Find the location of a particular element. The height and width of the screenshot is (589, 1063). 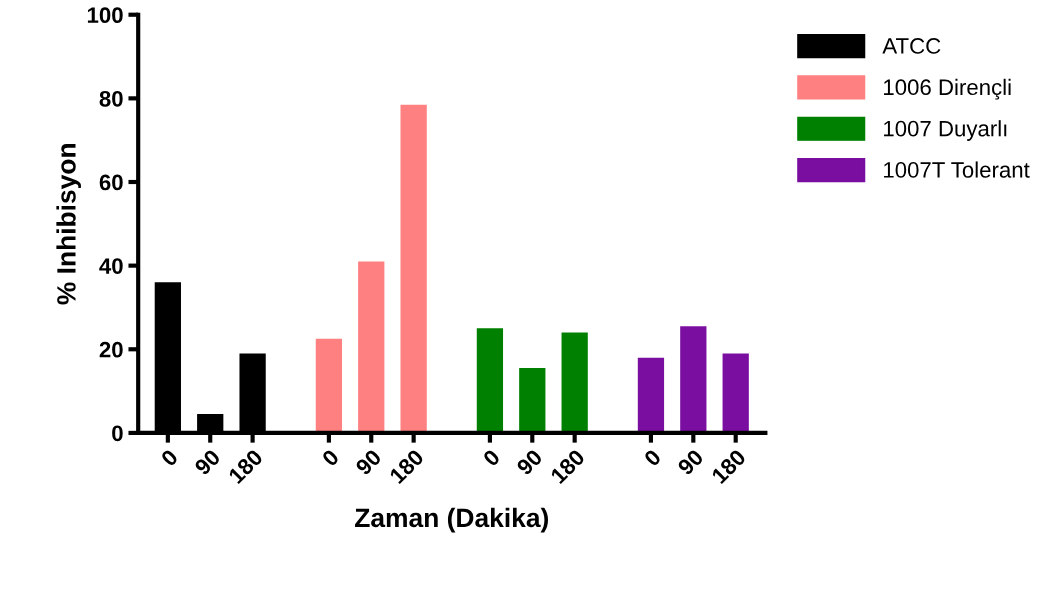

y-tick-label: 100 is located at coordinates (105, 15).